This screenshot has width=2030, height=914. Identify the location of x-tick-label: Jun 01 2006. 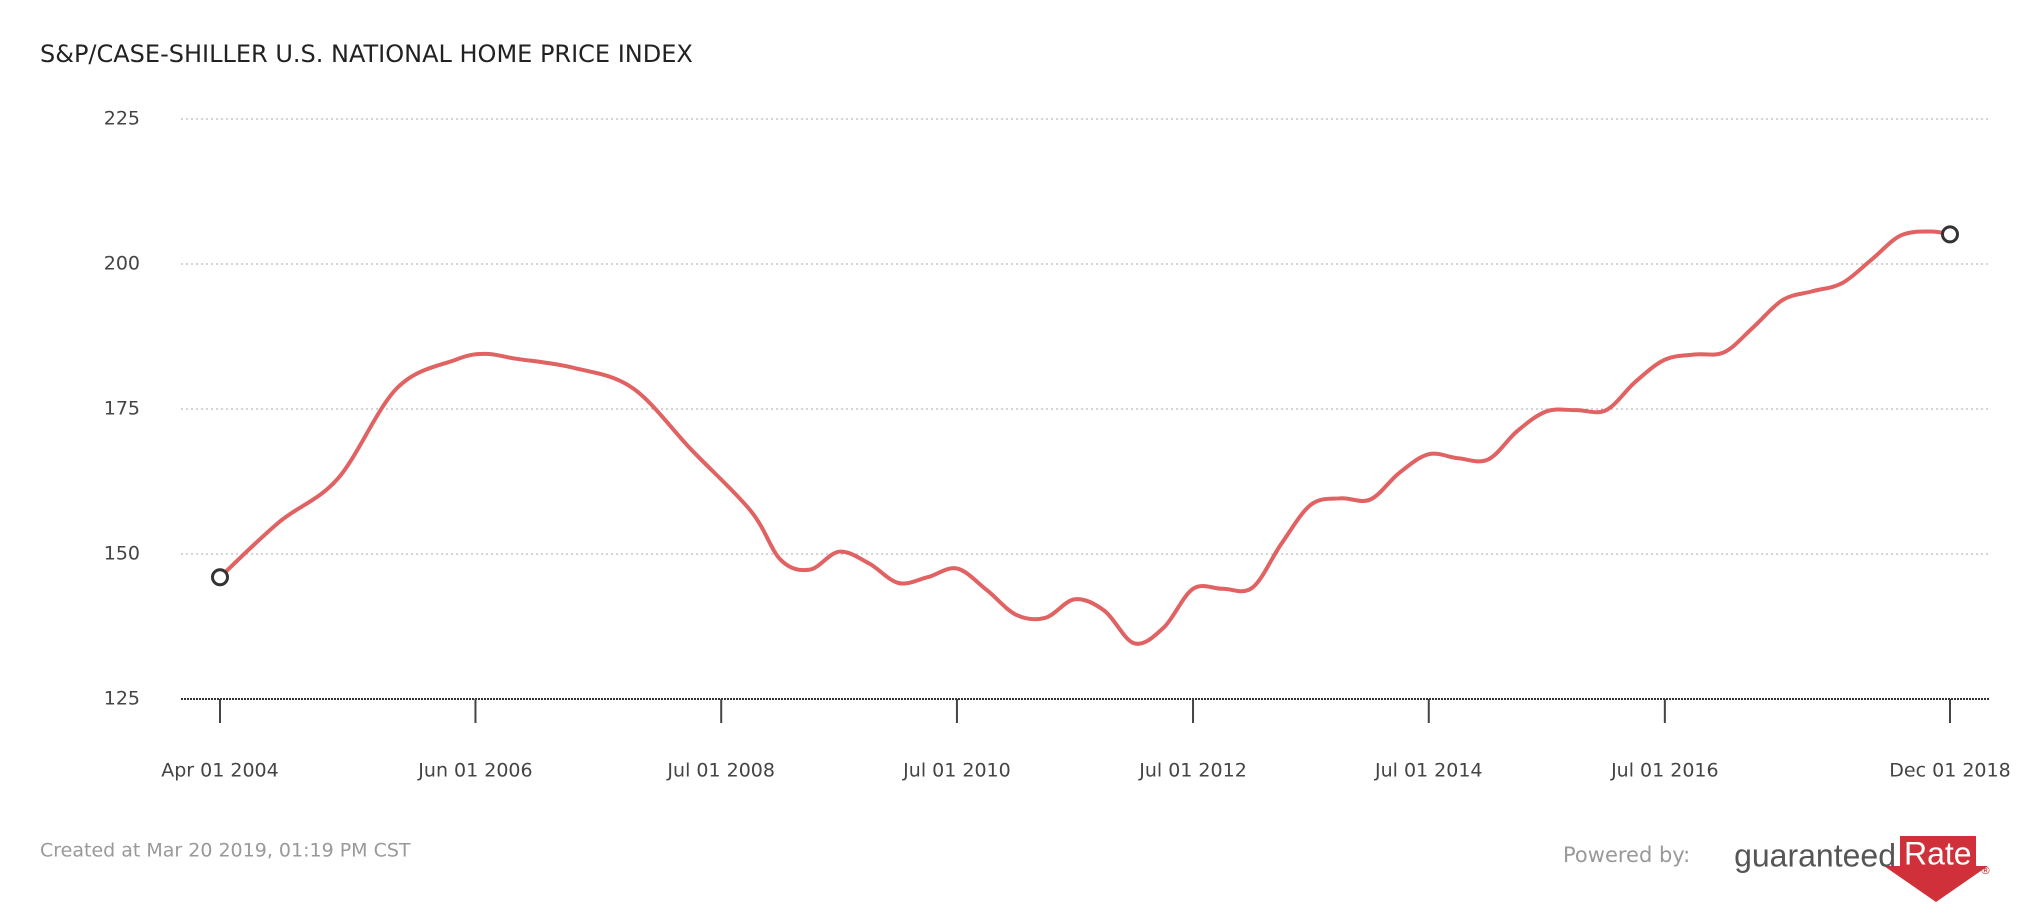
(474, 771).